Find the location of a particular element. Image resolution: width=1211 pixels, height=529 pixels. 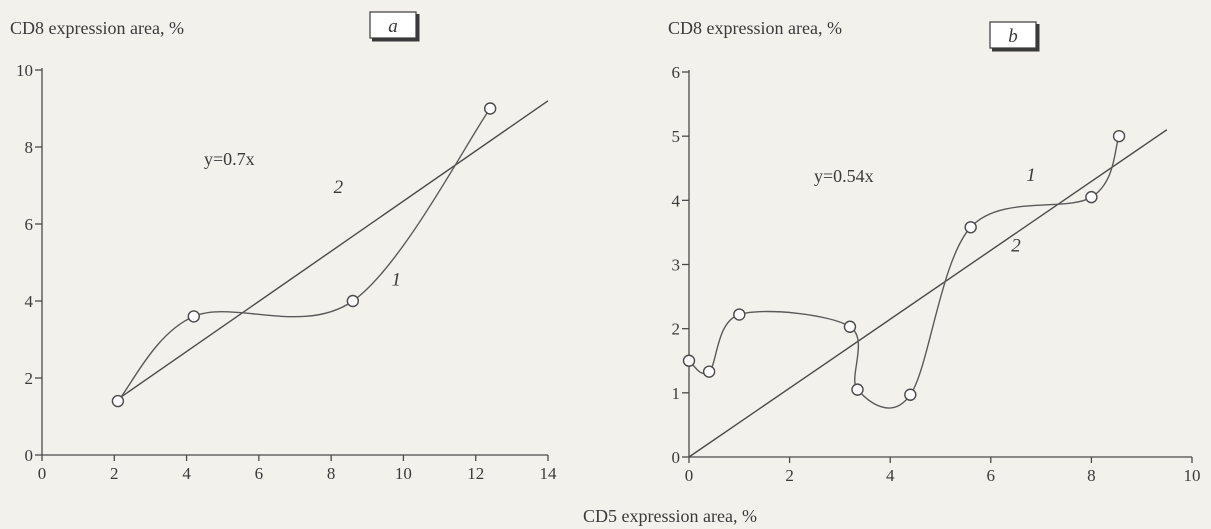

panel-b-label-box: b is located at coordinates (1014, 36).